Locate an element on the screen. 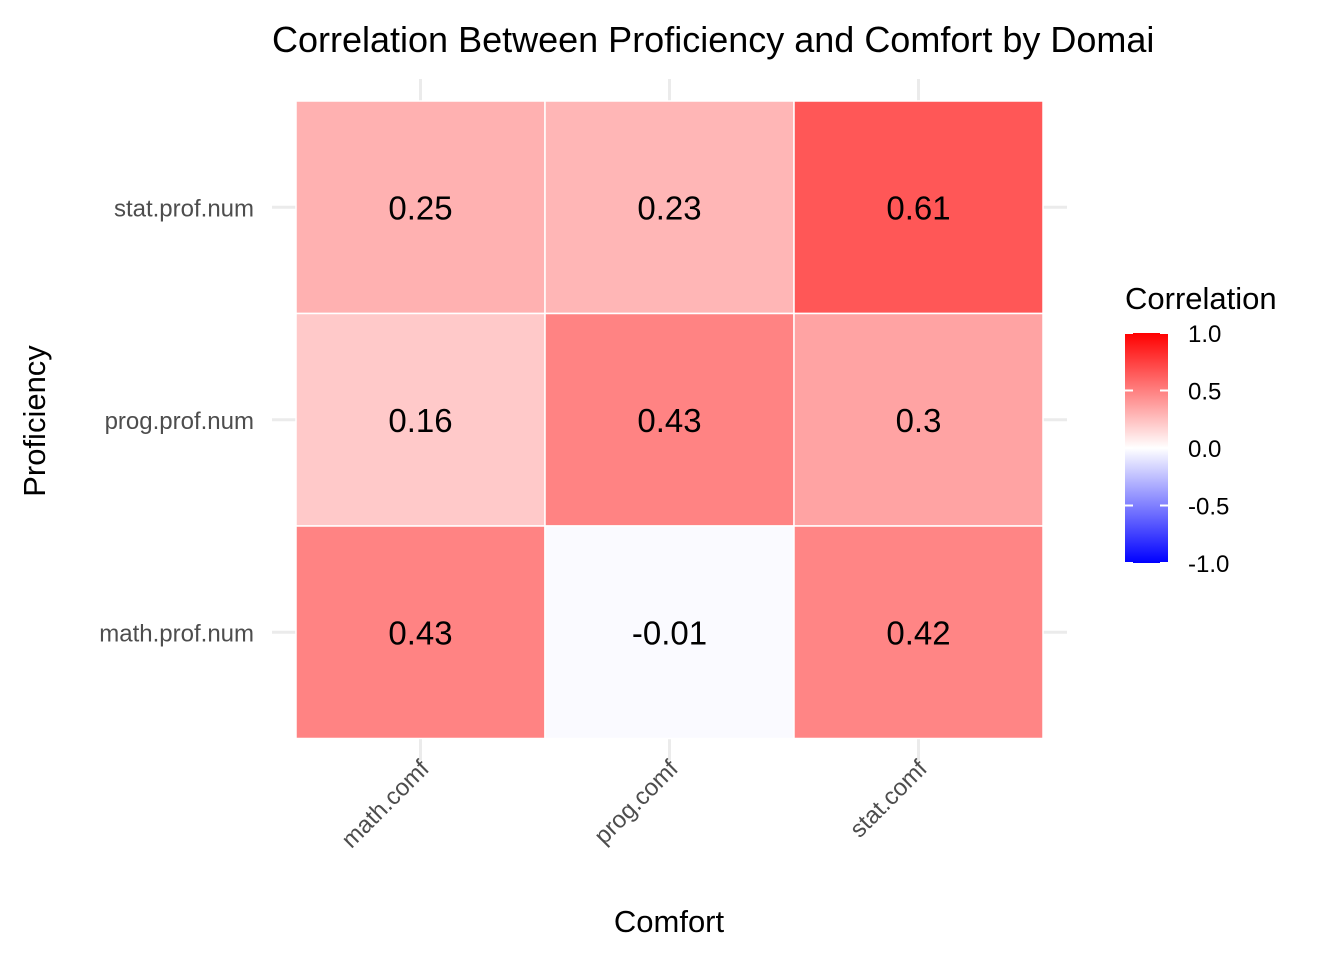 This screenshot has width=1344, height=965. cell-value-label: 0.16 is located at coordinates (420, 420).